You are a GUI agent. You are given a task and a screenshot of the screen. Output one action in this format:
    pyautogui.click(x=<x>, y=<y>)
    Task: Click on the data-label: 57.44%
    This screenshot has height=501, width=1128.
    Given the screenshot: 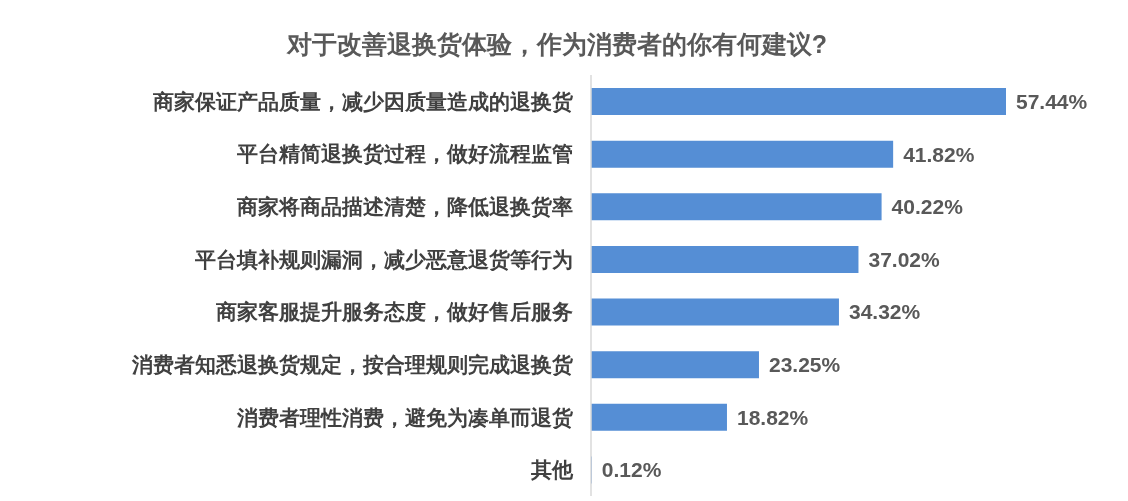 What is the action you would take?
    pyautogui.click(x=1052, y=101)
    